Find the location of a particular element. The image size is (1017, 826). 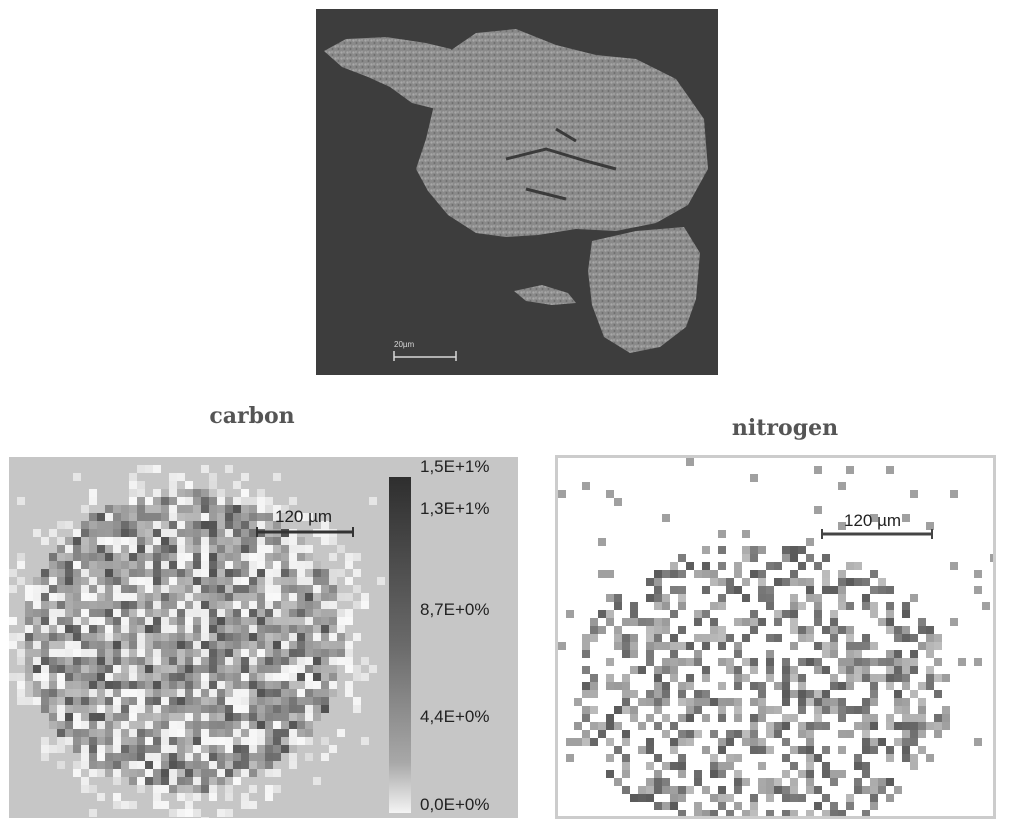

particle-cracks is located at coordinates (561, 164).